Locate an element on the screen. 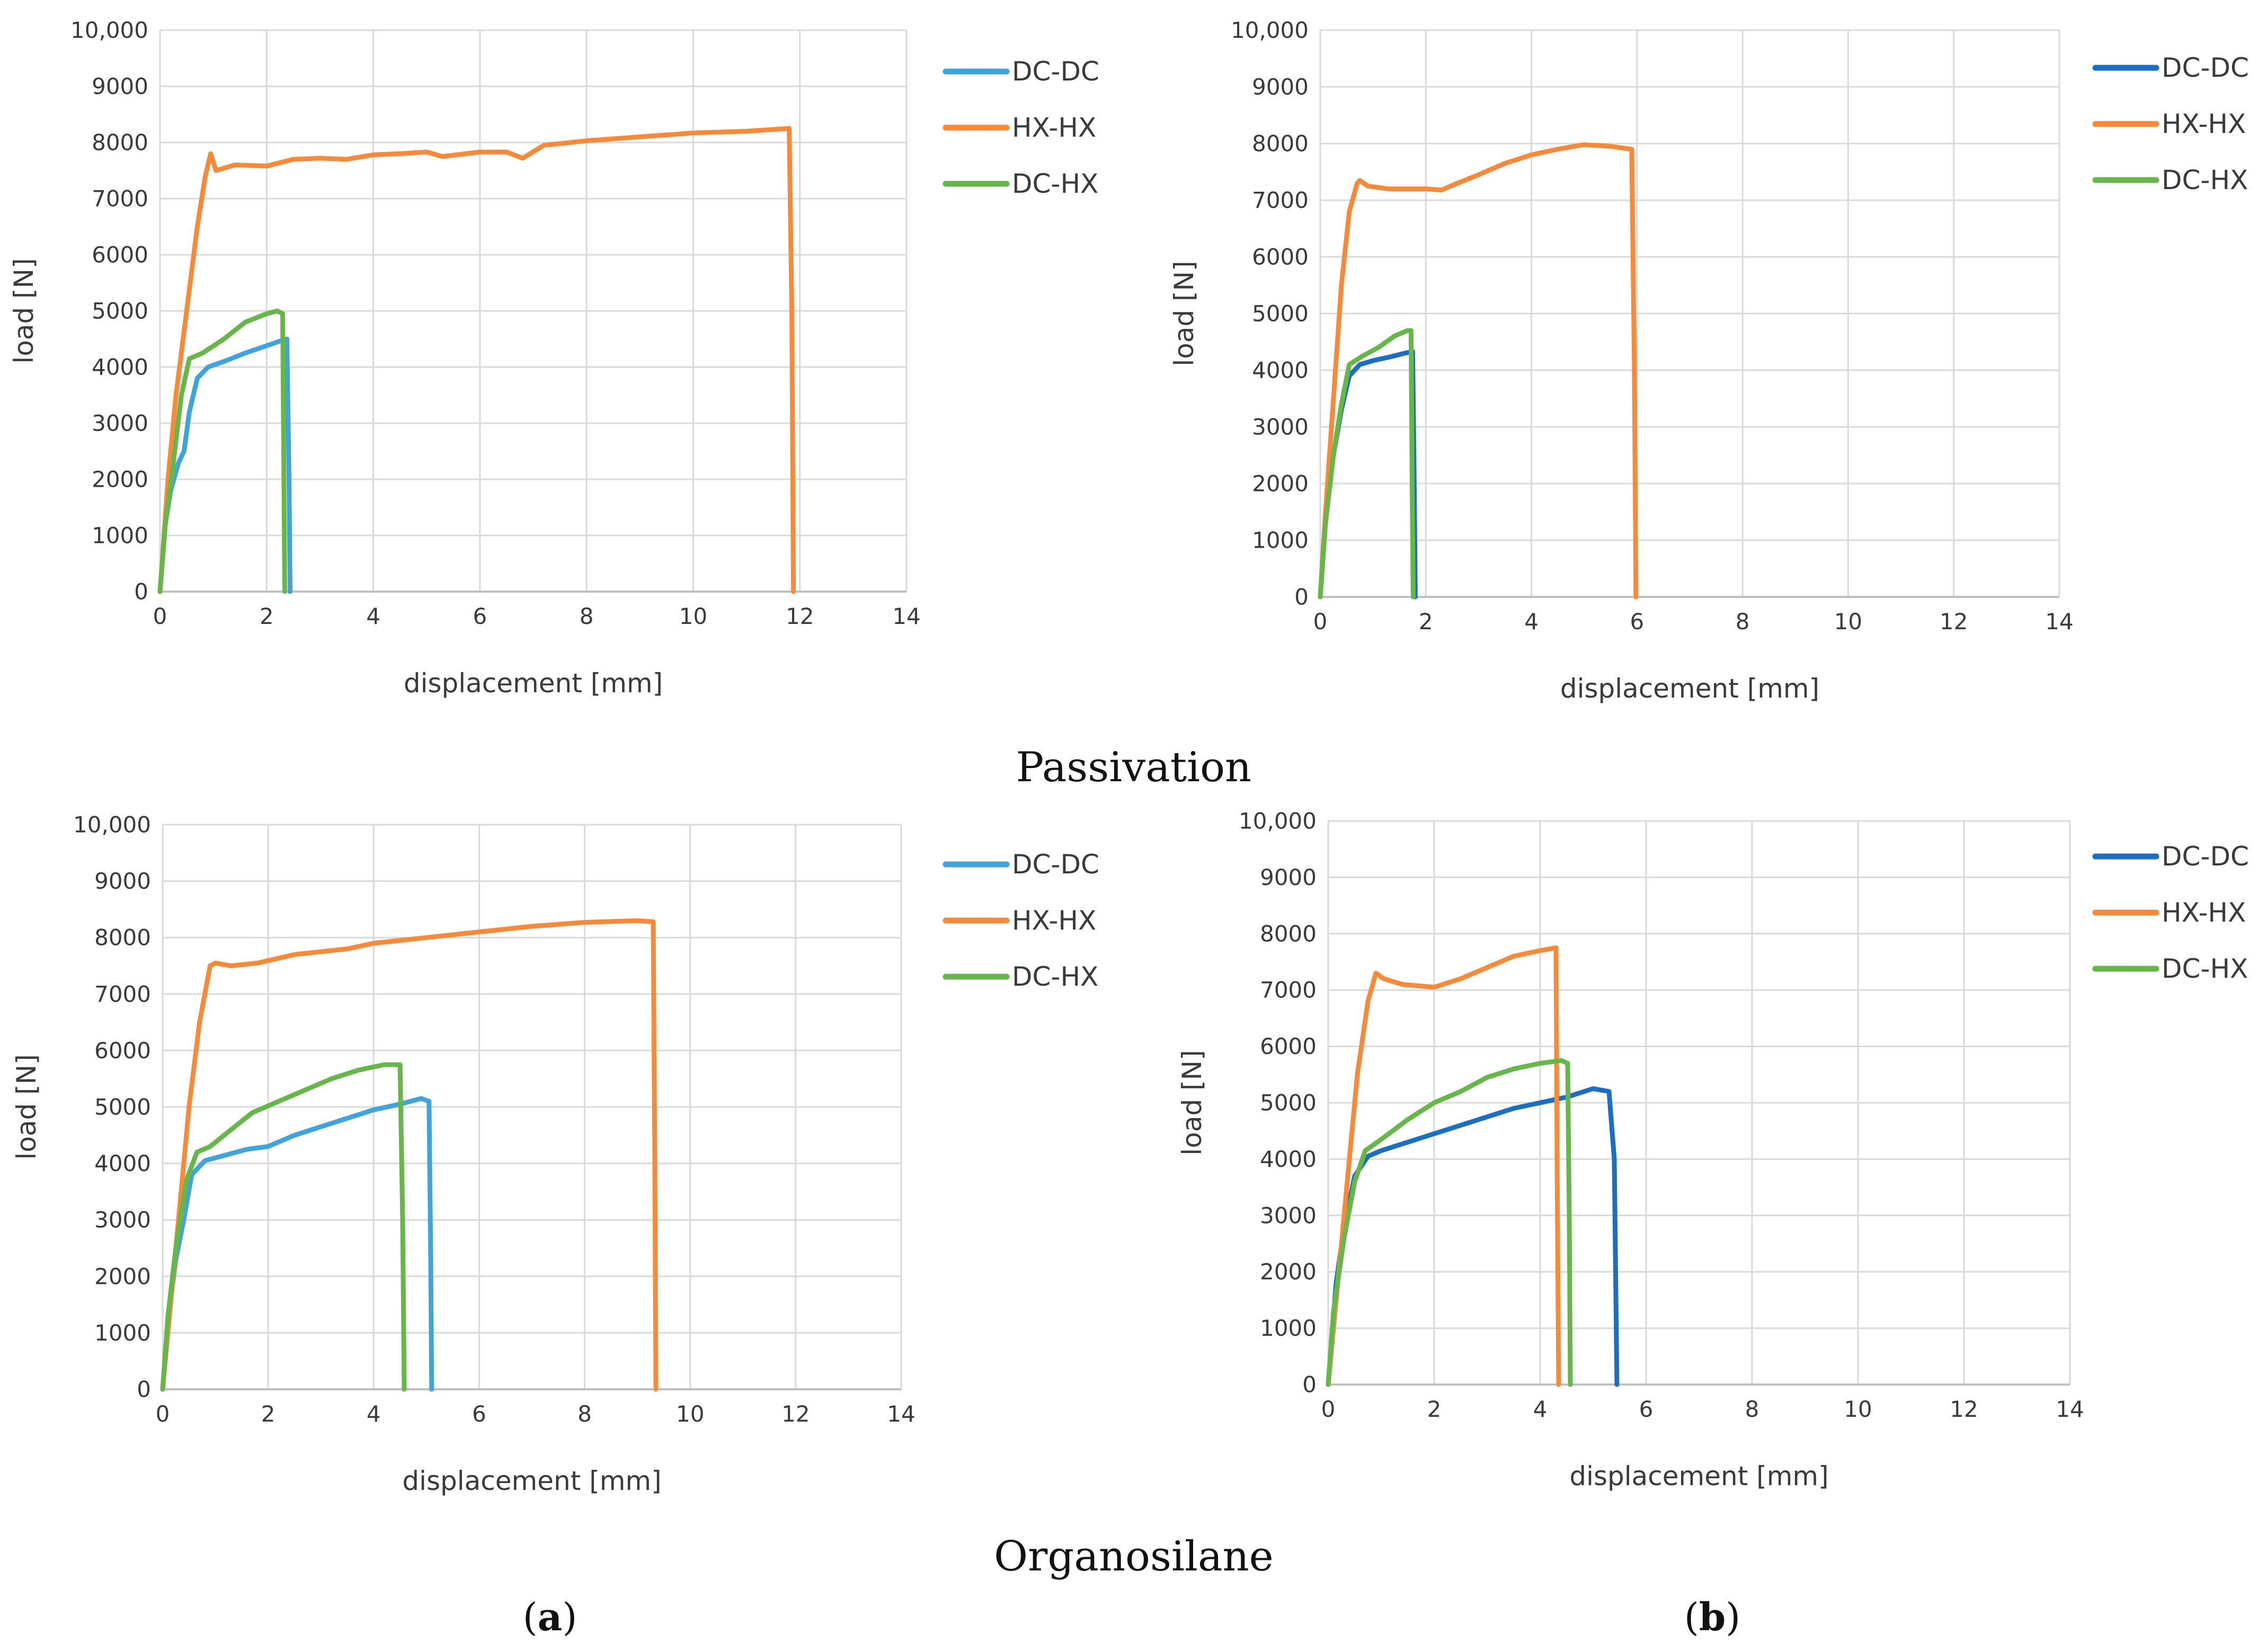 This screenshot has width=2267, height=1652. y-tick-label: 8000 is located at coordinates (120, 143).